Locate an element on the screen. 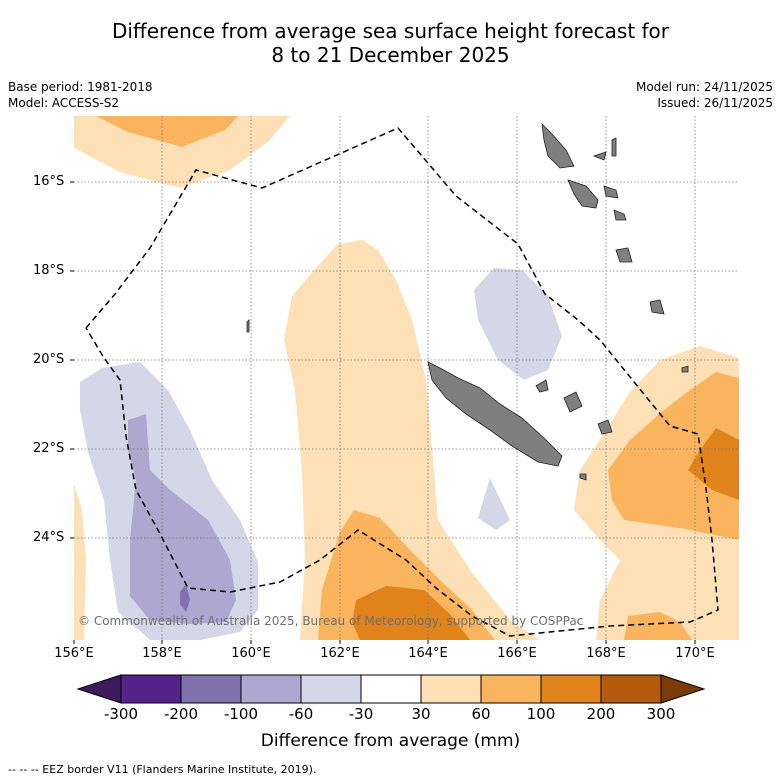 The height and width of the screenshot is (781, 781). model-run: Model run: 24/11/2025 is located at coordinates (704, 87).